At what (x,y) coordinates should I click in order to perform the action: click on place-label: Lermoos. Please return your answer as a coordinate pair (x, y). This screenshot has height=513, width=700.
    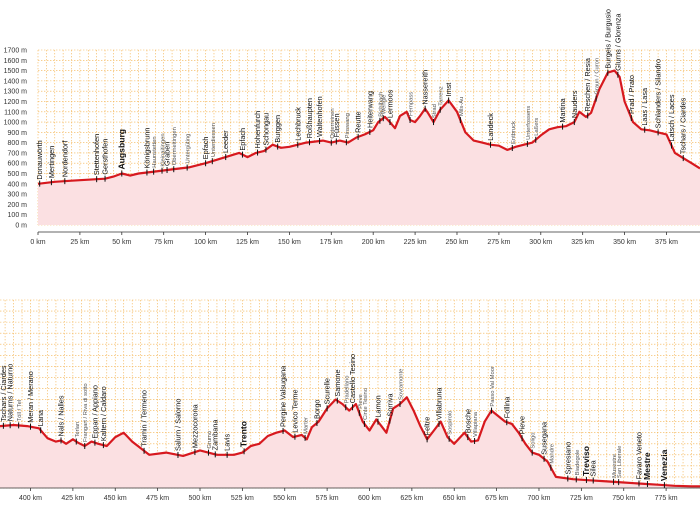
    Looking at the image, I should click on (389, 103).